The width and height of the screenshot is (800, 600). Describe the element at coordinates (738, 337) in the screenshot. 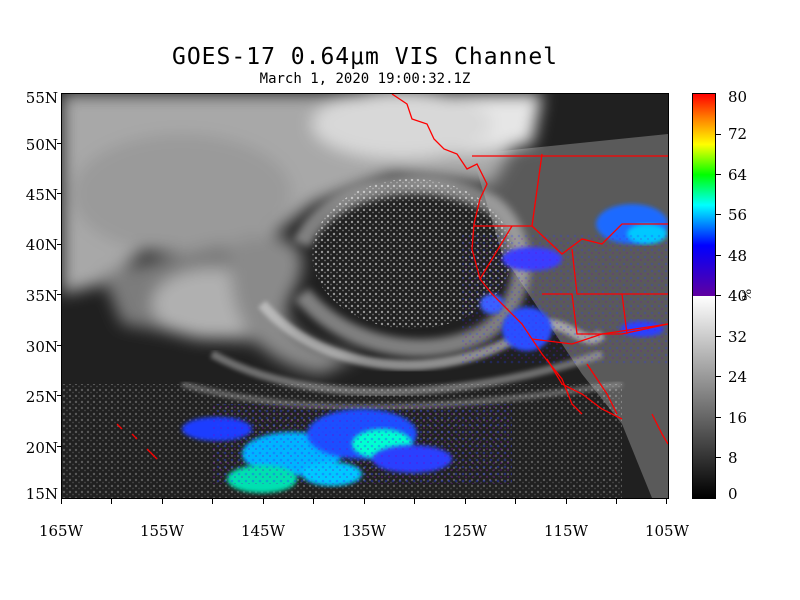

I see `colorbar-label-32: 32` at that location.